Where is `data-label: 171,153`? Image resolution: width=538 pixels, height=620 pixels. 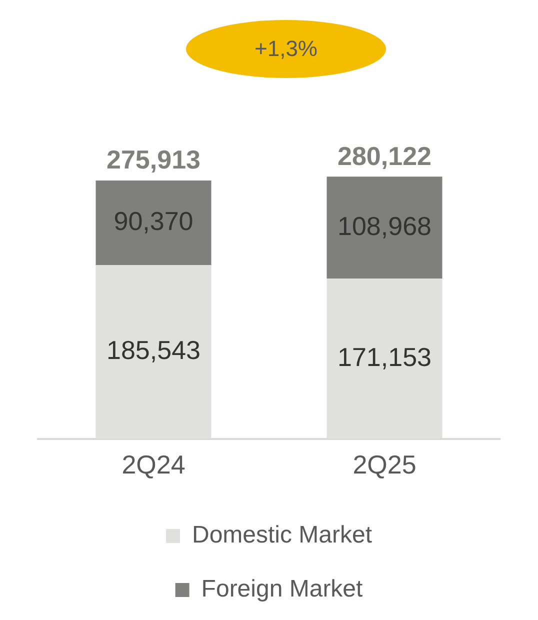 data-label: 171,153 is located at coordinates (385, 357).